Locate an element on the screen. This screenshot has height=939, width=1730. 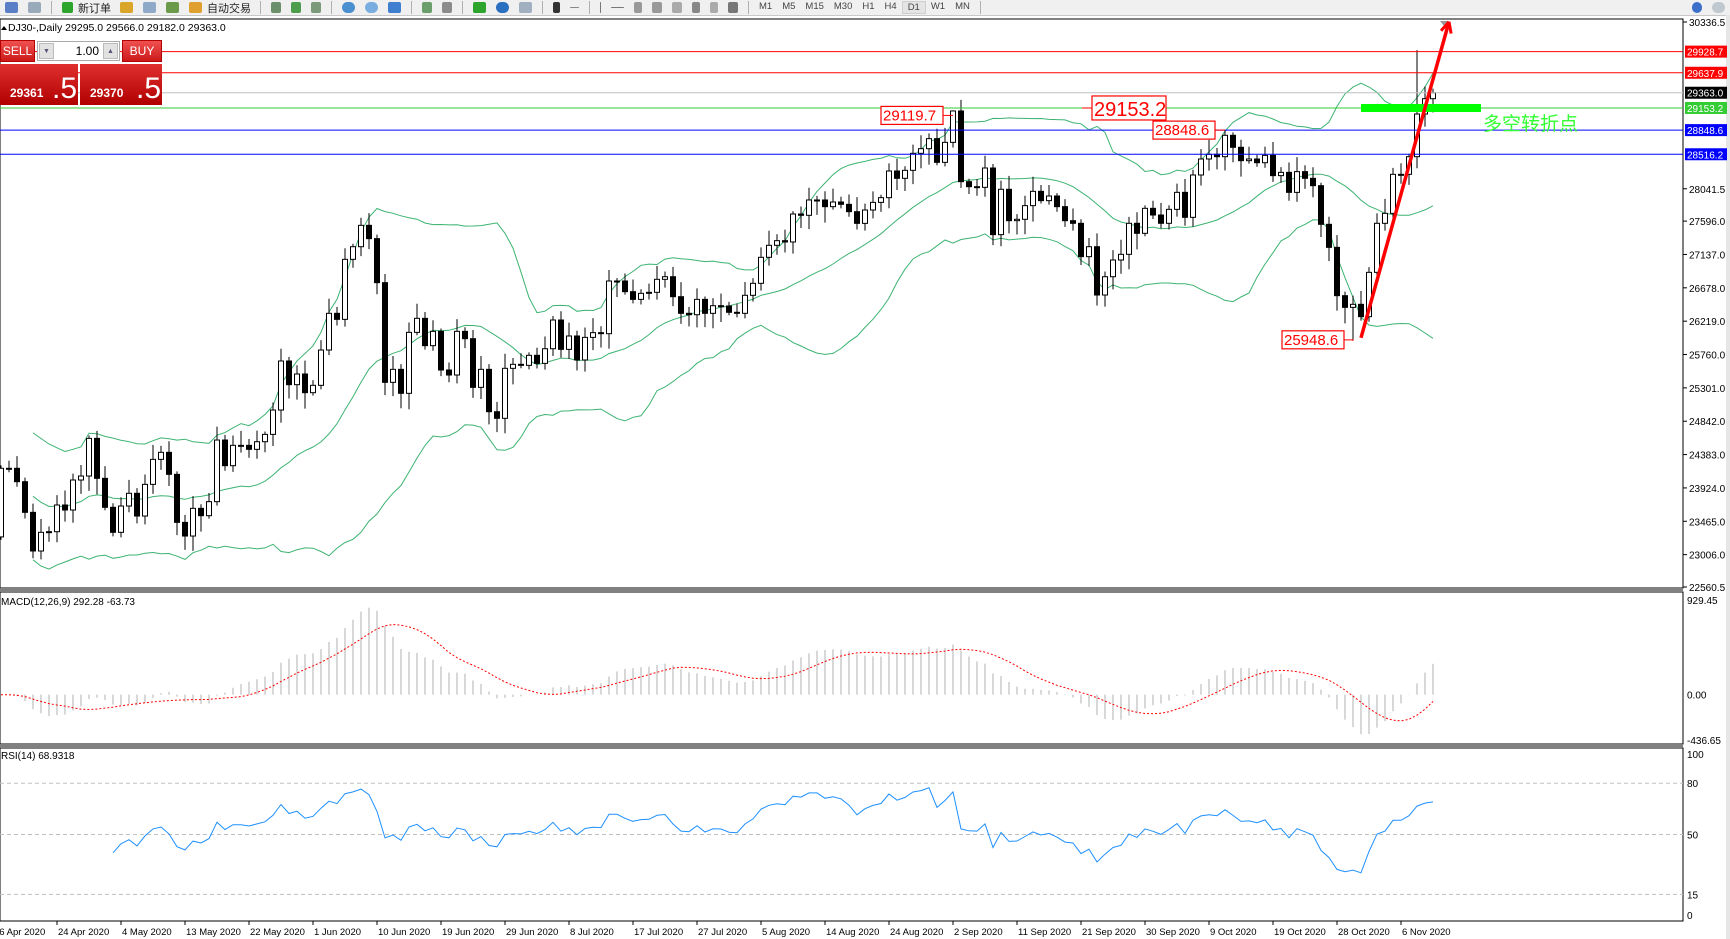
buy-price-button: 29370 .5 is located at coordinates (121, 84).